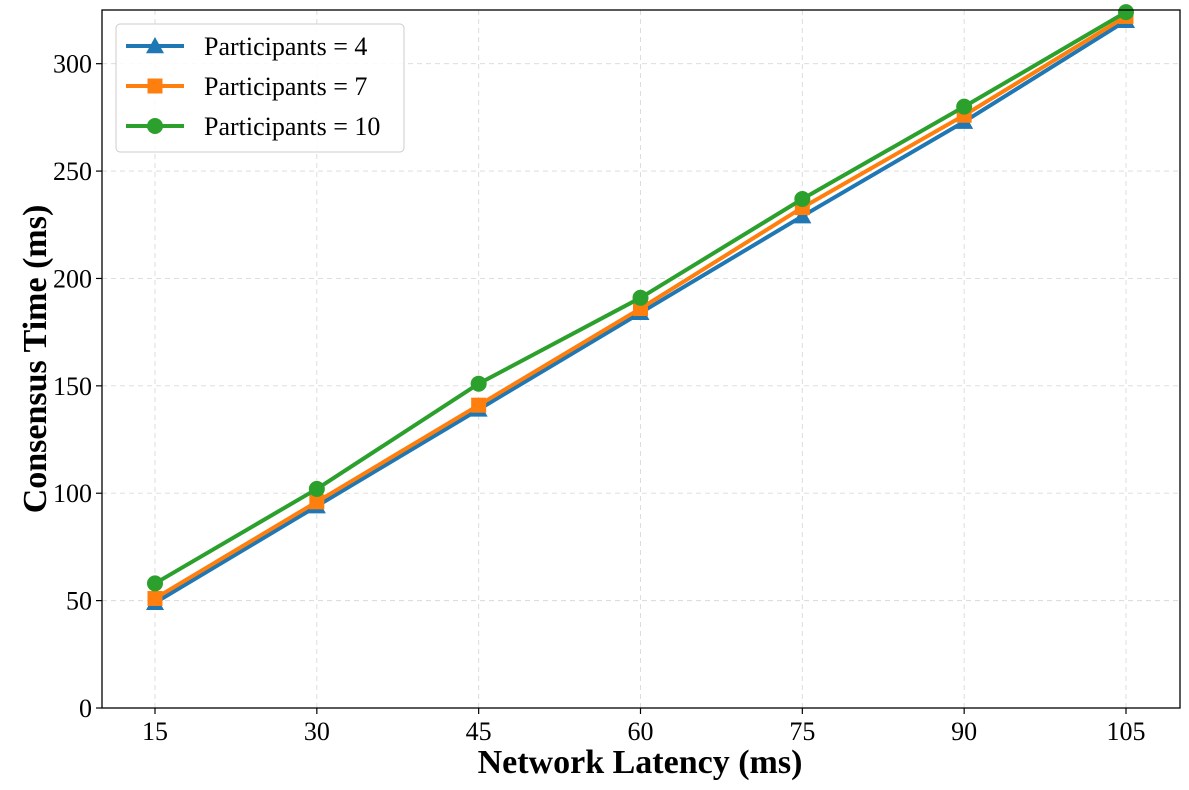  I want to click on legend-item: Participants = 10, so click(253, 126).